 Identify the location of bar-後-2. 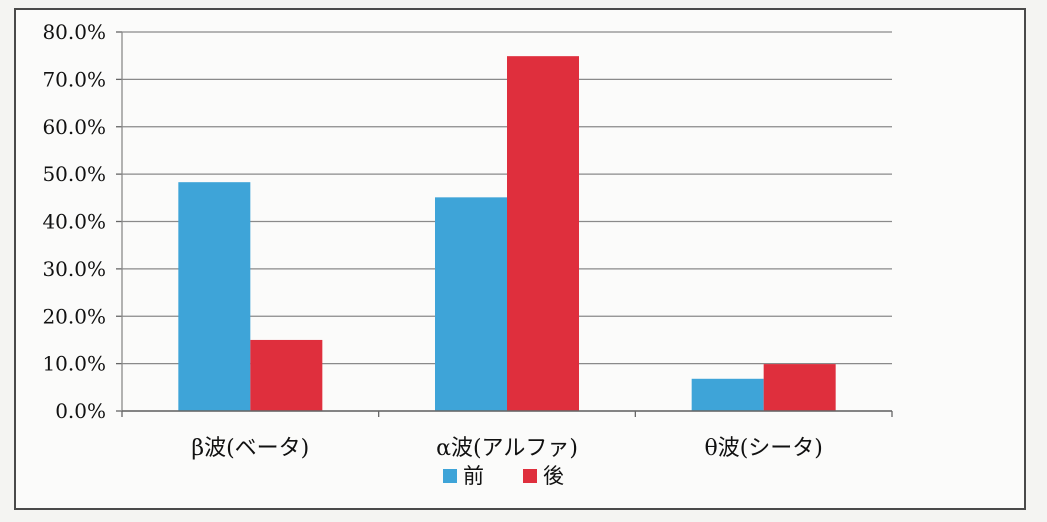
(799, 387).